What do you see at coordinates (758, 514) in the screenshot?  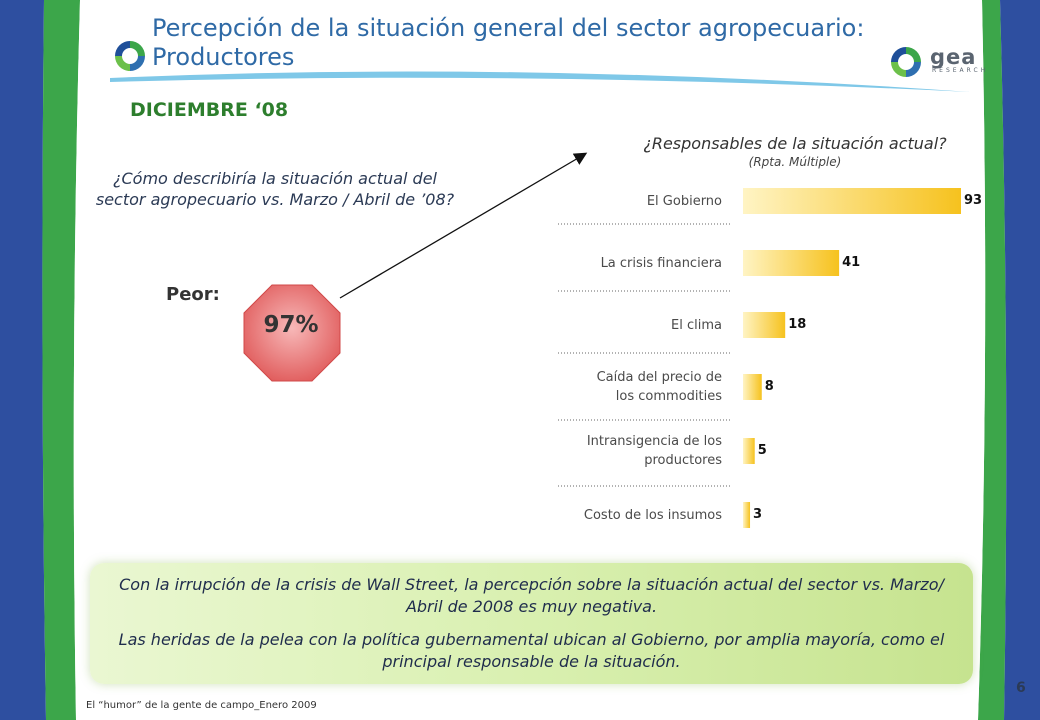 I see `bar-value-label: 3` at bounding box center [758, 514].